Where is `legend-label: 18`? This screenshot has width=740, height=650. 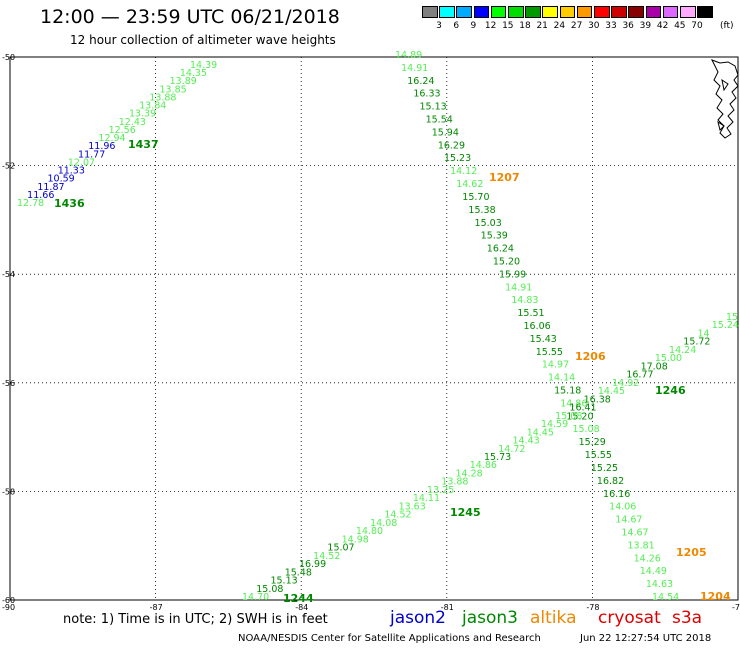 legend-label: 18 is located at coordinates (525, 26).